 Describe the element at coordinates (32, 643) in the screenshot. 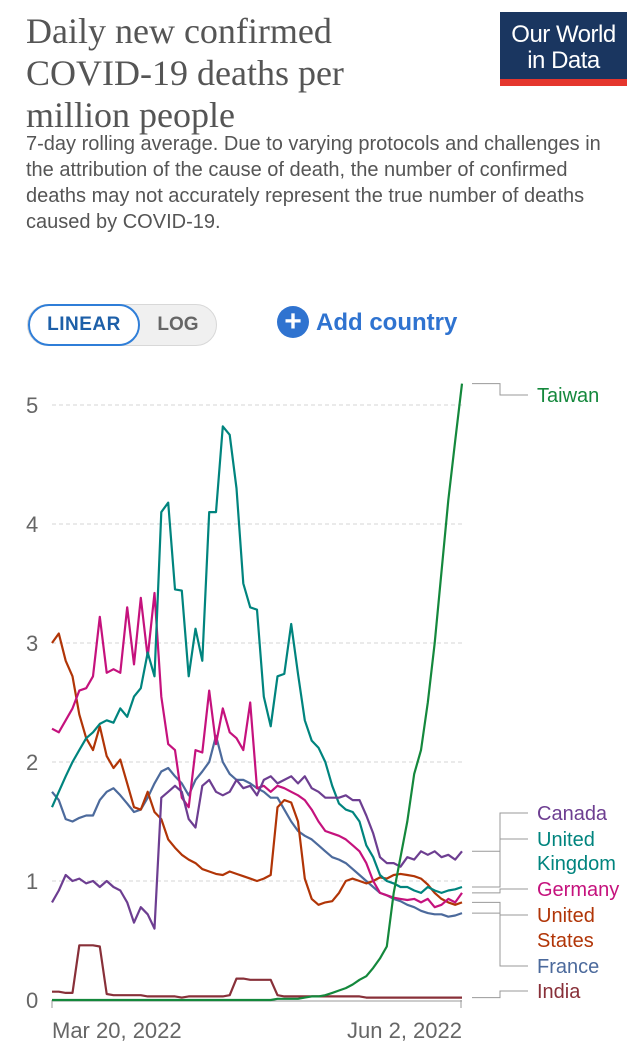

I see `y-tick-label: 3` at that location.